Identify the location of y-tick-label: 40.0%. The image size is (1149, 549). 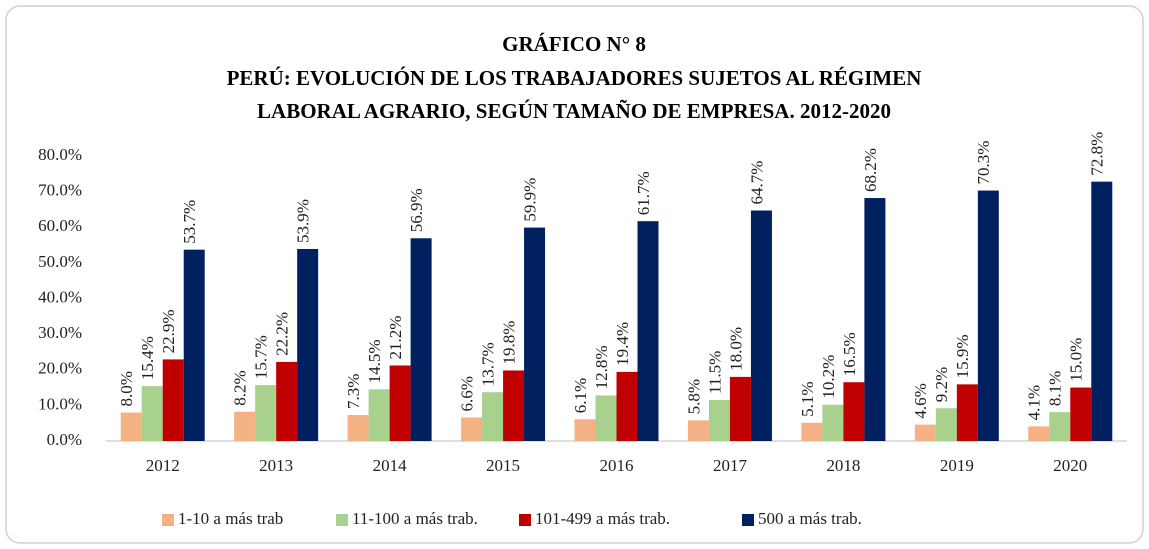
(60, 296).